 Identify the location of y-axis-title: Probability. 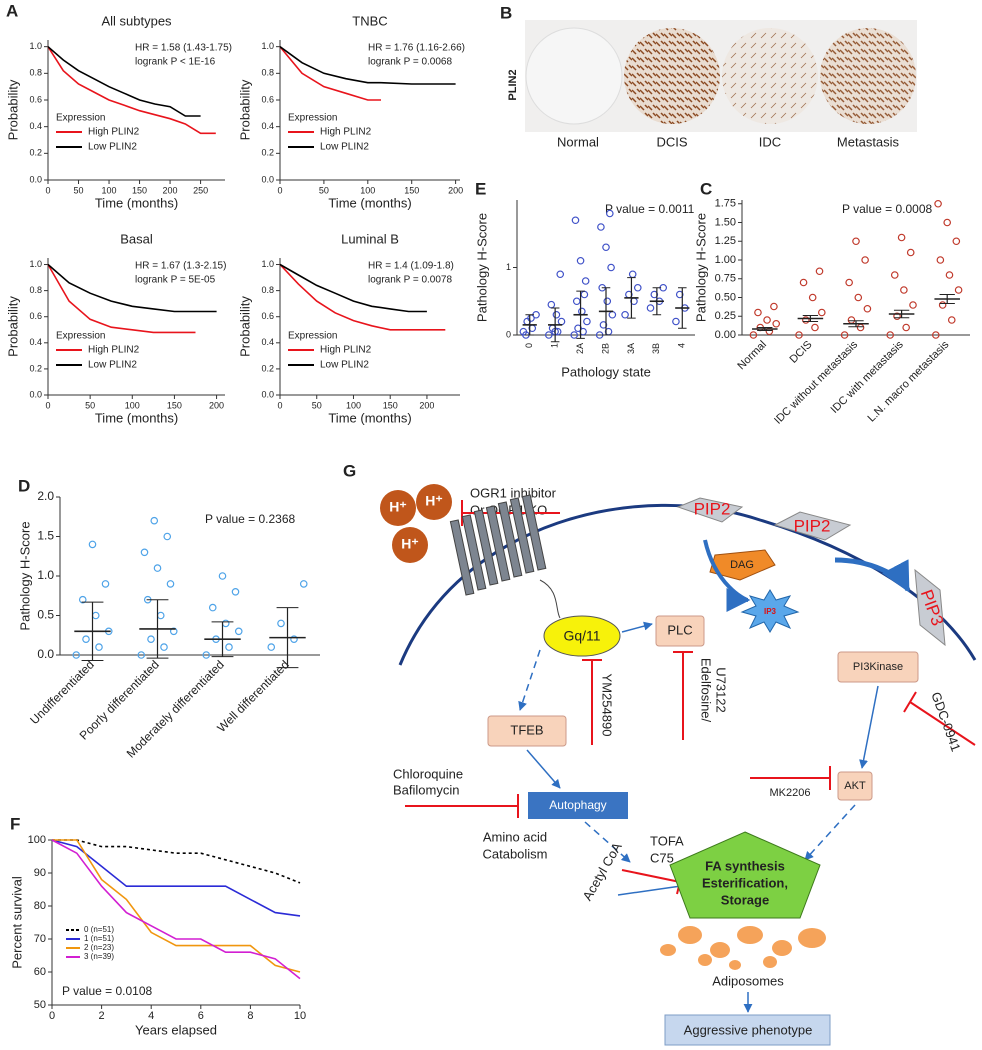
(244, 326).